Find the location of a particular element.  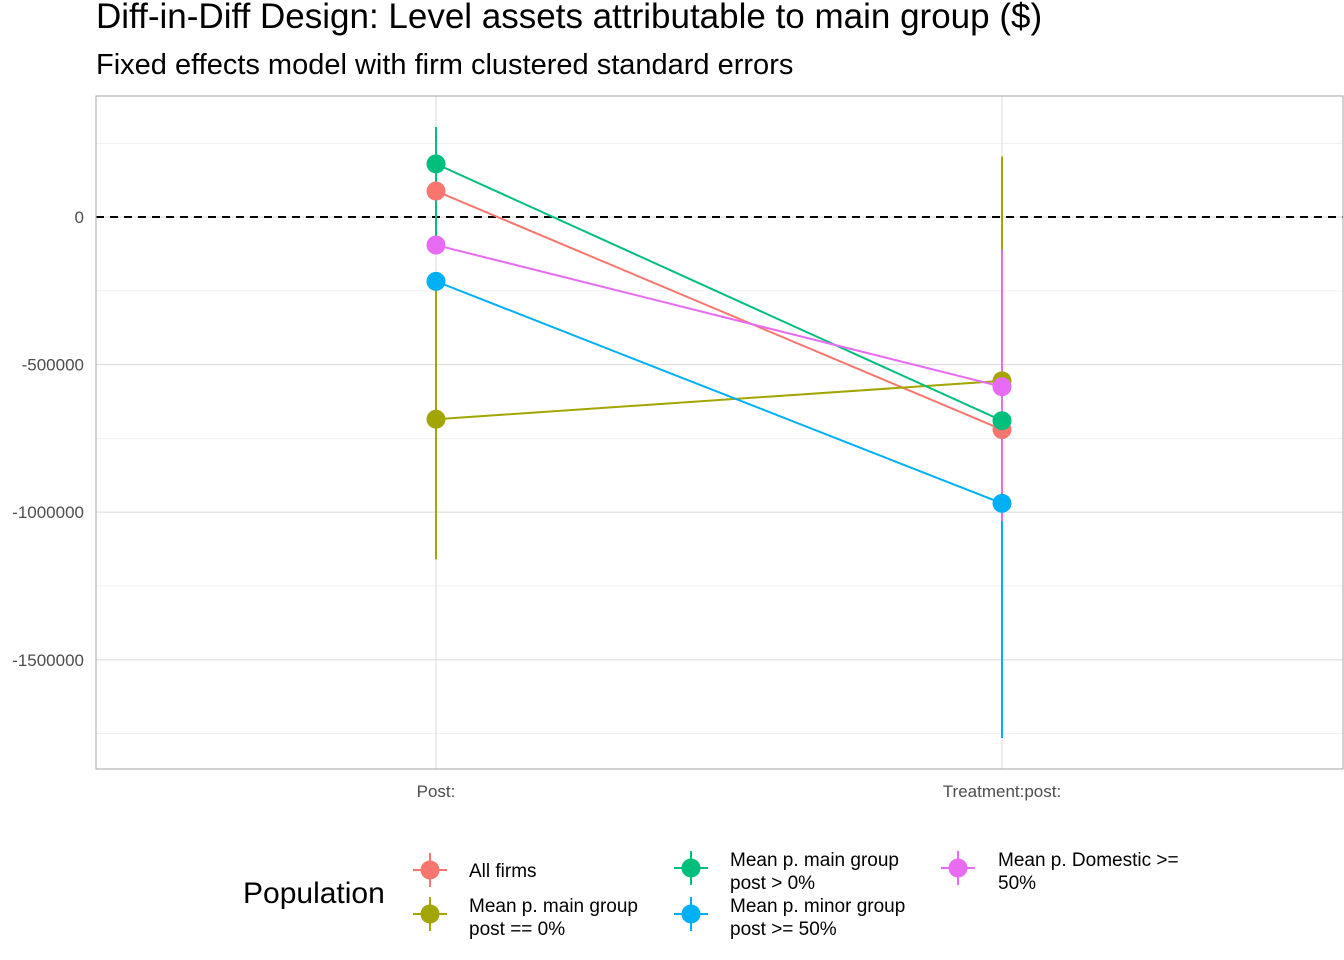

legend-label-line: post >= 50% is located at coordinates (783, 929).